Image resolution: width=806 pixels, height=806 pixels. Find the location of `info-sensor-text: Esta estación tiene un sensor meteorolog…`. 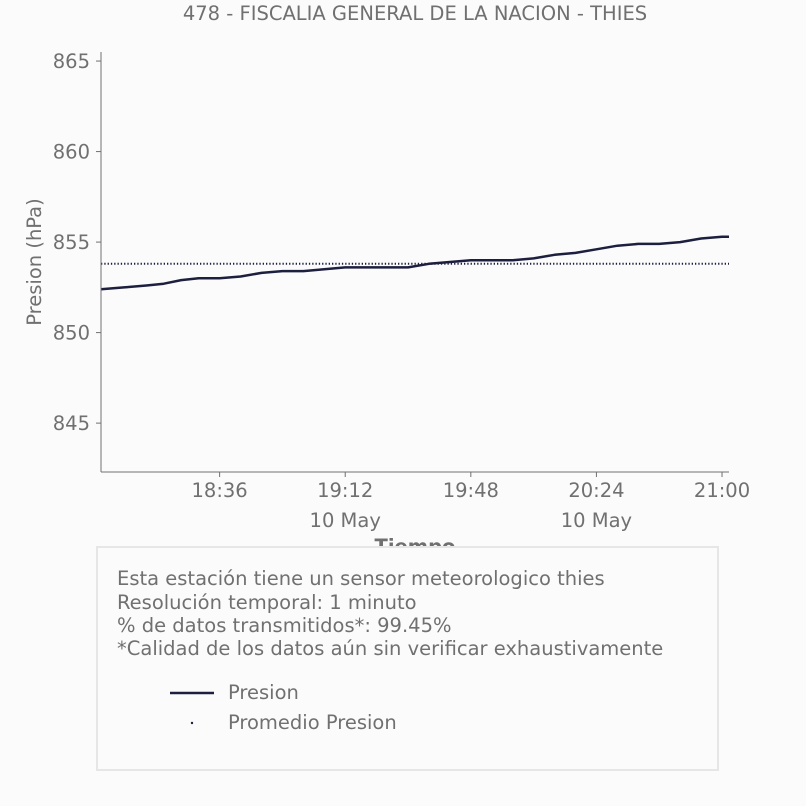

info-sensor-text: Esta estación tiene un sensor meteorolog… is located at coordinates (361, 578).